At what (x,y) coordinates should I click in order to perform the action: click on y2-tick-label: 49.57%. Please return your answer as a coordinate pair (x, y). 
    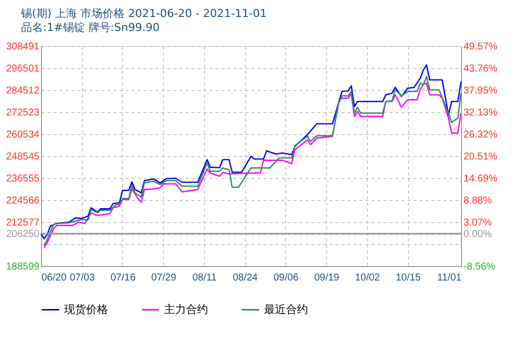
    Looking at the image, I should click on (481, 47).